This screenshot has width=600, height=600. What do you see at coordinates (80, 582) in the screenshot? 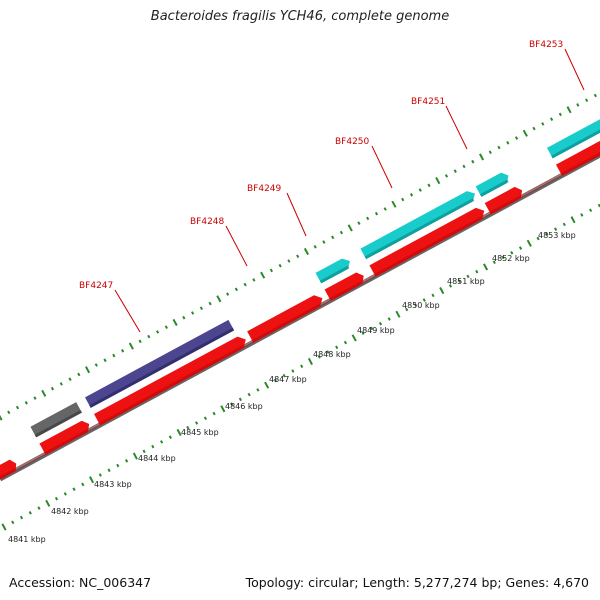
I see `accession-label: Accession: NC_006347` at bounding box center [80, 582].